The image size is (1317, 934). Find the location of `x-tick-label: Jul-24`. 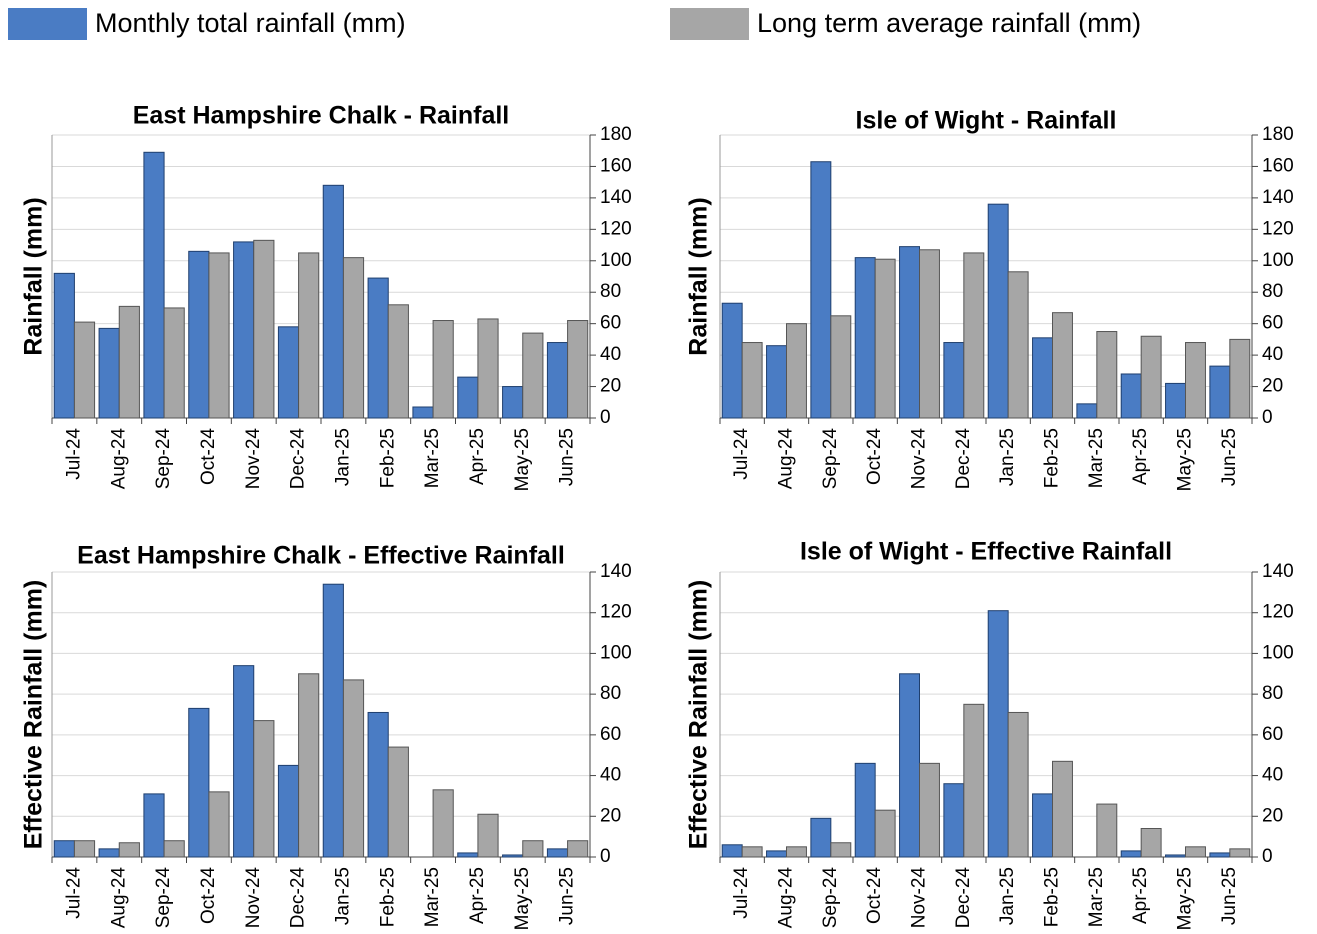

x-tick-label: Jul-24 is located at coordinates (73, 893).